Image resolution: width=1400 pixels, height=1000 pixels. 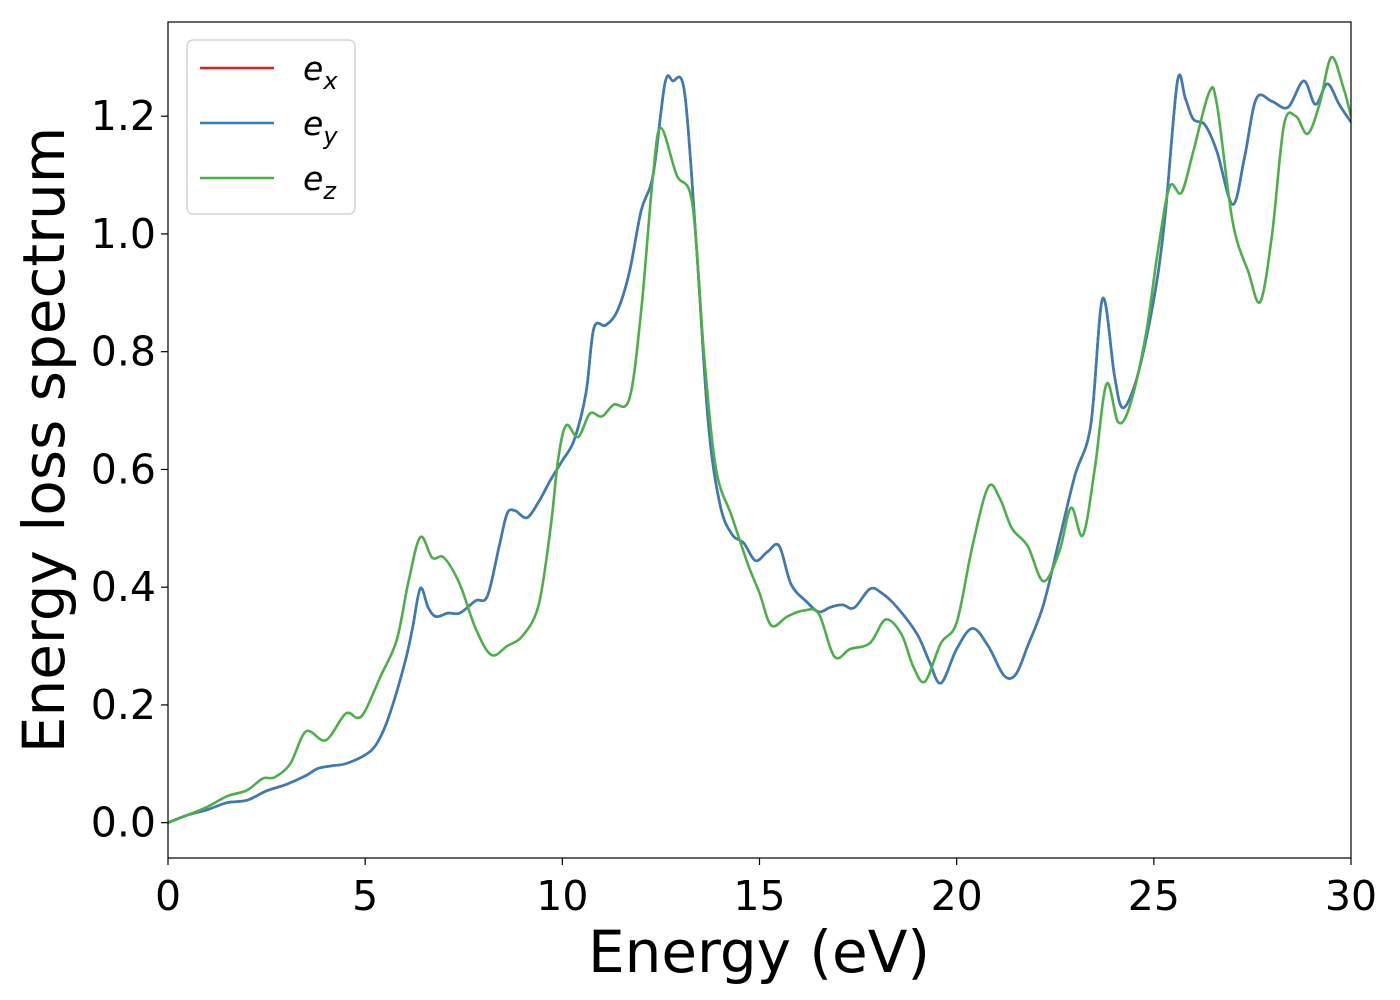 I want to click on x-tick-label: 30, so click(x=1351, y=896).